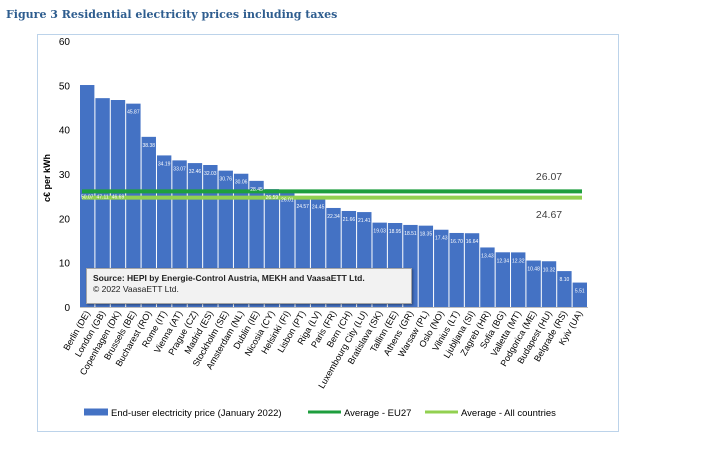 This screenshot has height=450, width=716. I want to click on value-label: 19.03, so click(379, 232).